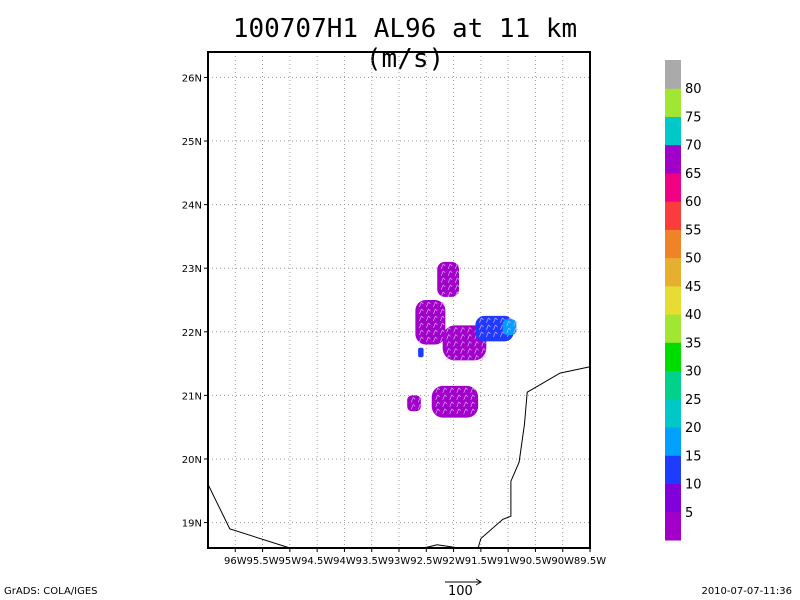 This screenshot has width=800, height=600. What do you see at coordinates (249, 516) in the screenshot?
I see `coastline-mexico-west` at bounding box center [249, 516].